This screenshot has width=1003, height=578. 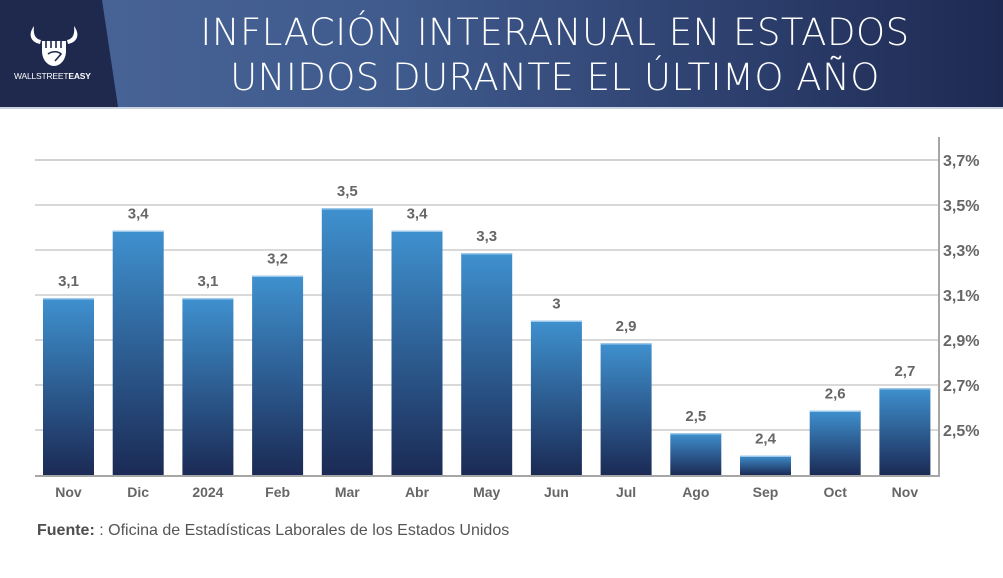 I want to click on title-line-1: INFLACIÓN INTERANUAL EN ESTADOS, so click(x=555, y=32).